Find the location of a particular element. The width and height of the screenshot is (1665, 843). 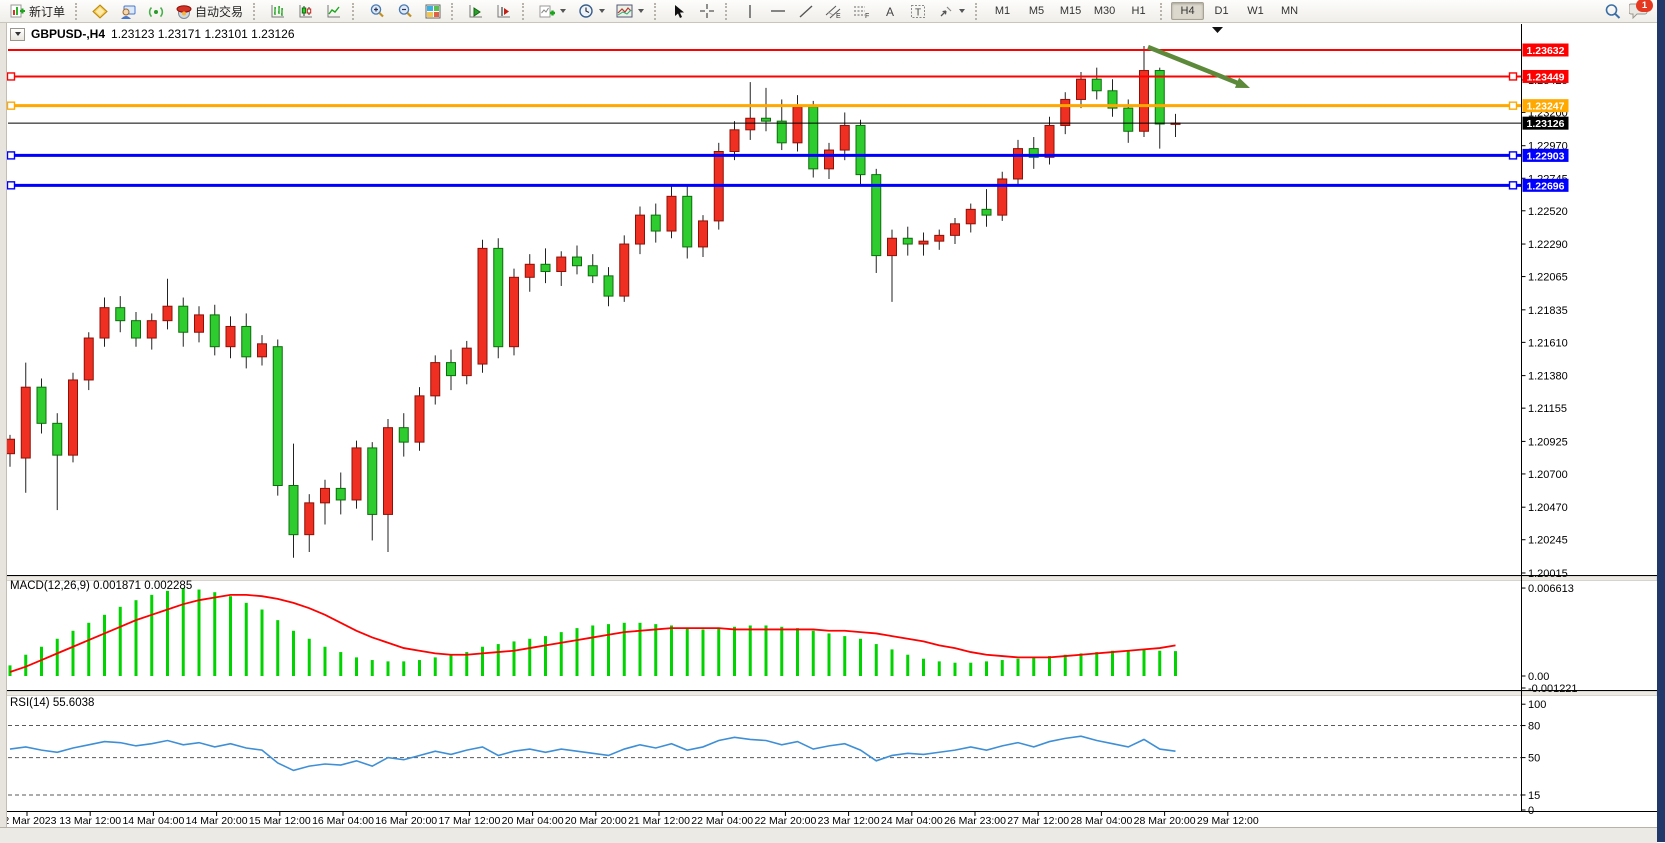

trendline-tool-button is located at coordinates (805, 11).